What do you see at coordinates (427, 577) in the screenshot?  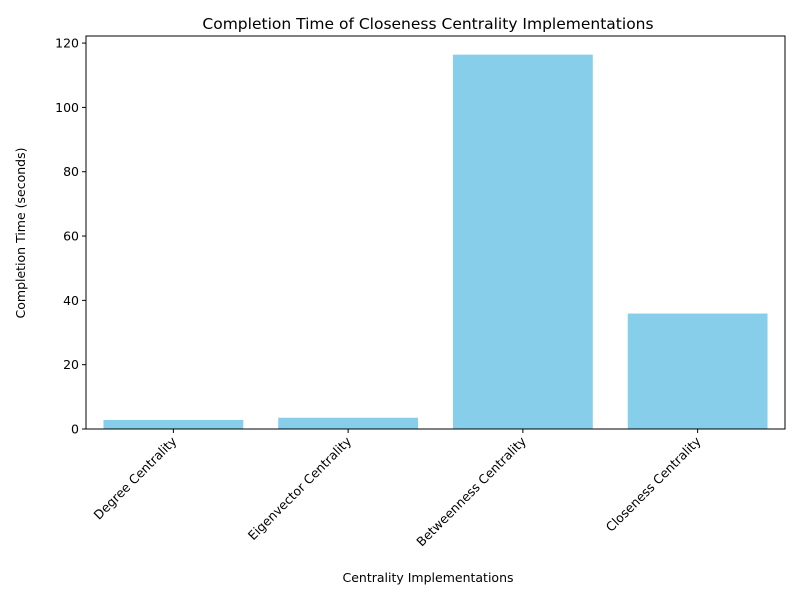 I see `x-axis-label: Centrality Implementations` at bounding box center [427, 577].